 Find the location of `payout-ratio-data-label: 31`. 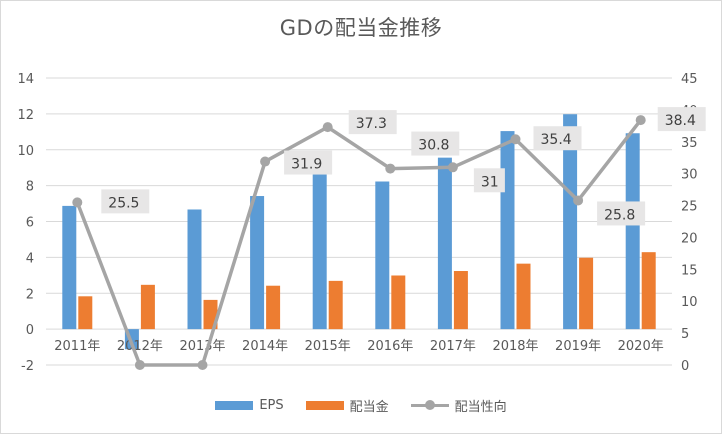

payout-ratio-data-label: 31 is located at coordinates (490, 182).